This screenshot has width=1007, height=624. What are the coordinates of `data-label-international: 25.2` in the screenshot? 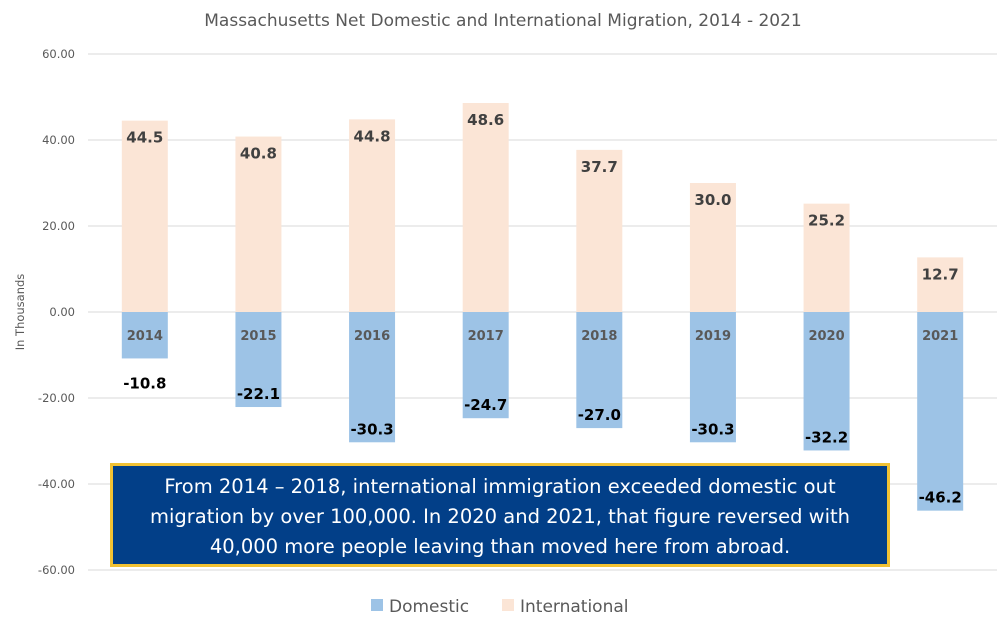 It's located at (826, 221).